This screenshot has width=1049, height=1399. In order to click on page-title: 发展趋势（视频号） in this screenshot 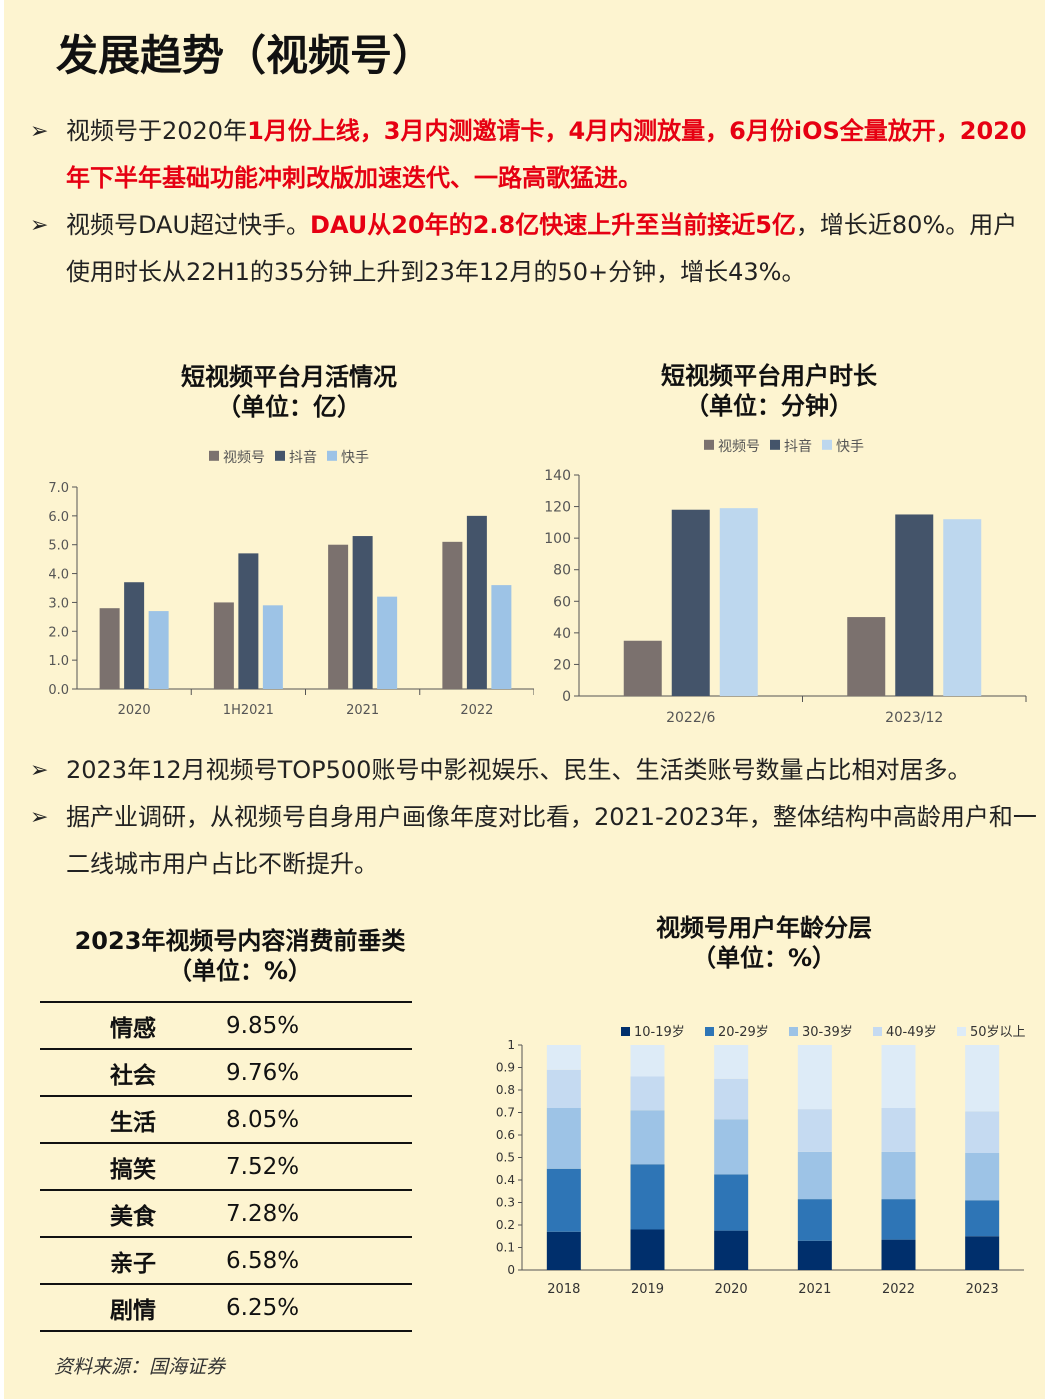, I will do `click(245, 55)`.